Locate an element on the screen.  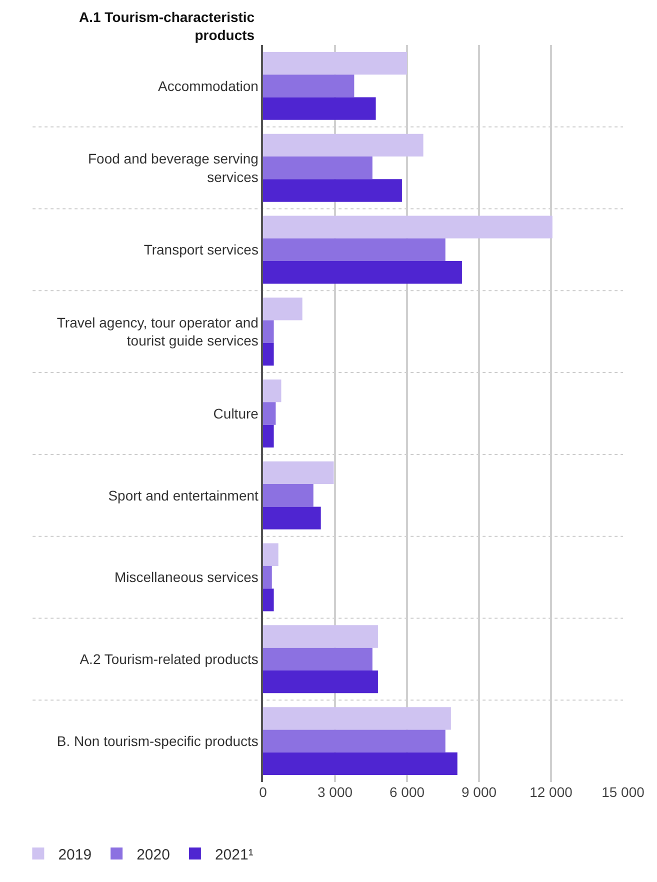
y-tick-label: Accommodation is located at coordinates (208, 86).